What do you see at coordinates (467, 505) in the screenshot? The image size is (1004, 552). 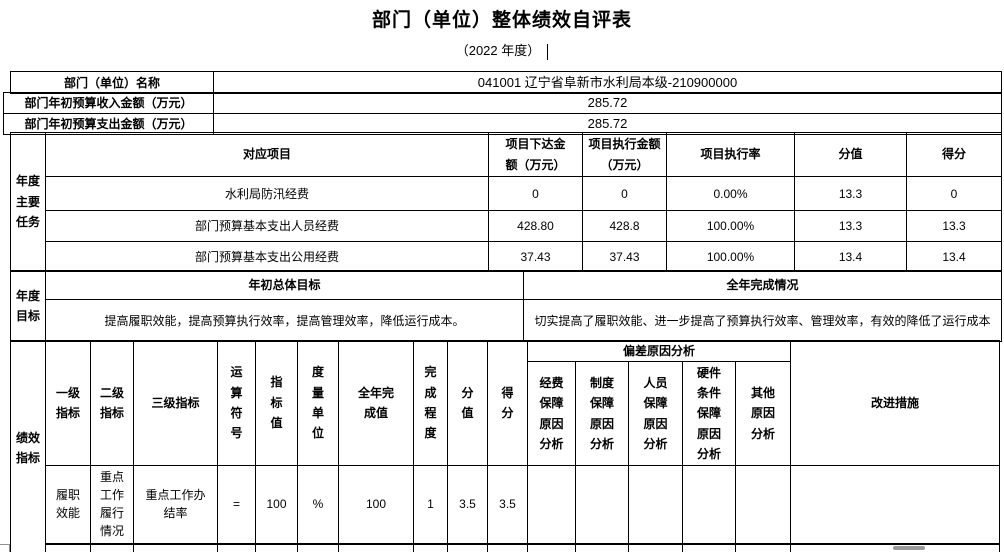 I see `ind-score-value: 3.5` at bounding box center [467, 505].